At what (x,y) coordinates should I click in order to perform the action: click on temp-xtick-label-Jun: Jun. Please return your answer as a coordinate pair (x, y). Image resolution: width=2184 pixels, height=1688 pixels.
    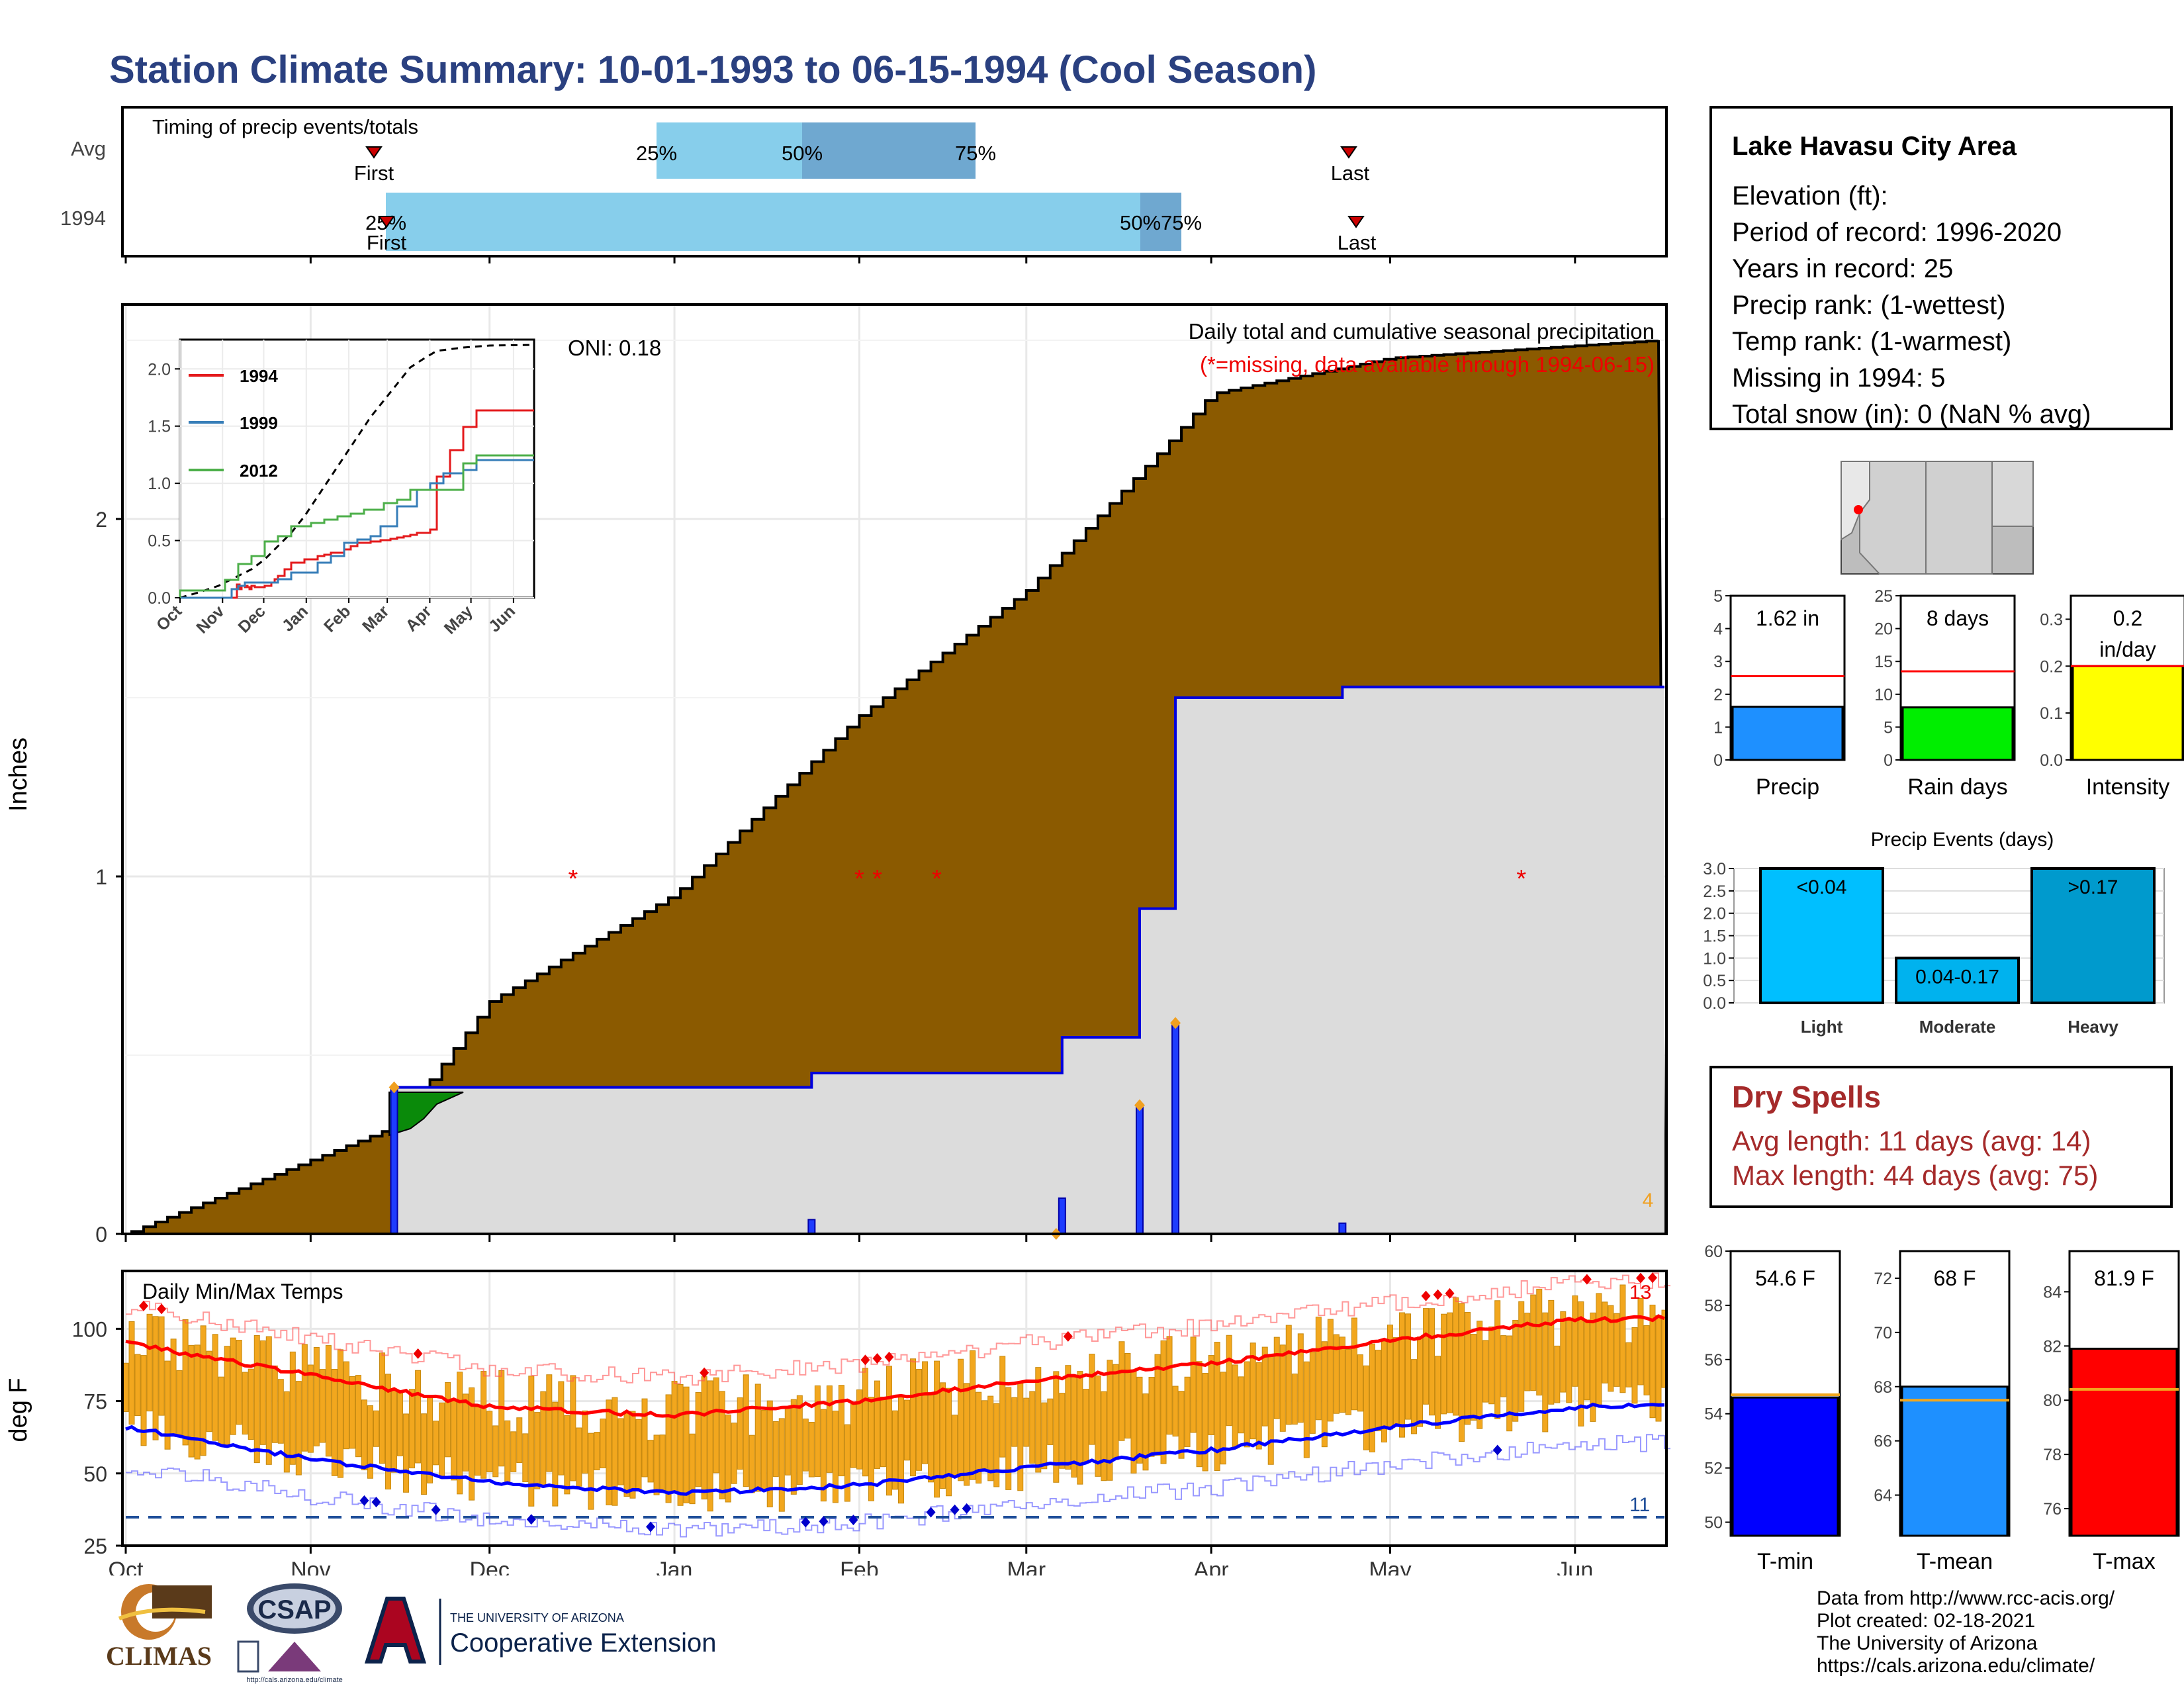
    Looking at the image, I should click on (1575, 1566).